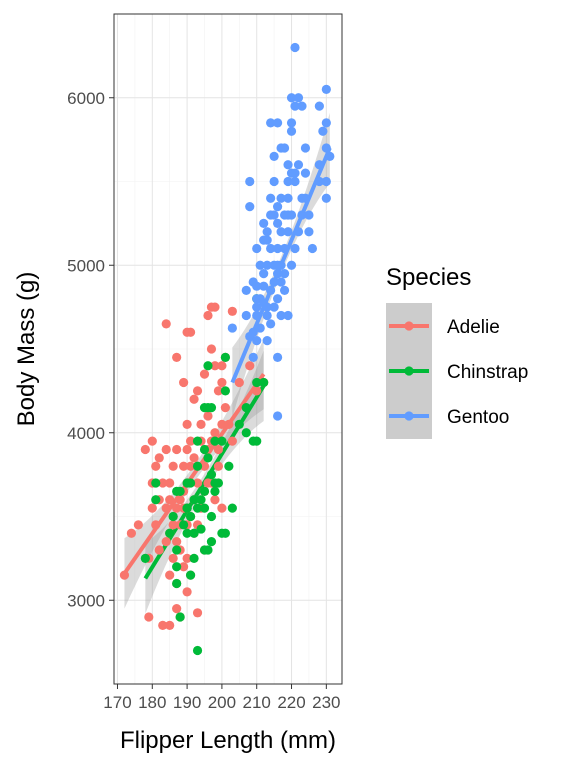 This screenshot has height=768, width=576. Describe the element at coordinates (228, 740) in the screenshot. I see `x-axis-title: Flipper Length (mm)` at that location.